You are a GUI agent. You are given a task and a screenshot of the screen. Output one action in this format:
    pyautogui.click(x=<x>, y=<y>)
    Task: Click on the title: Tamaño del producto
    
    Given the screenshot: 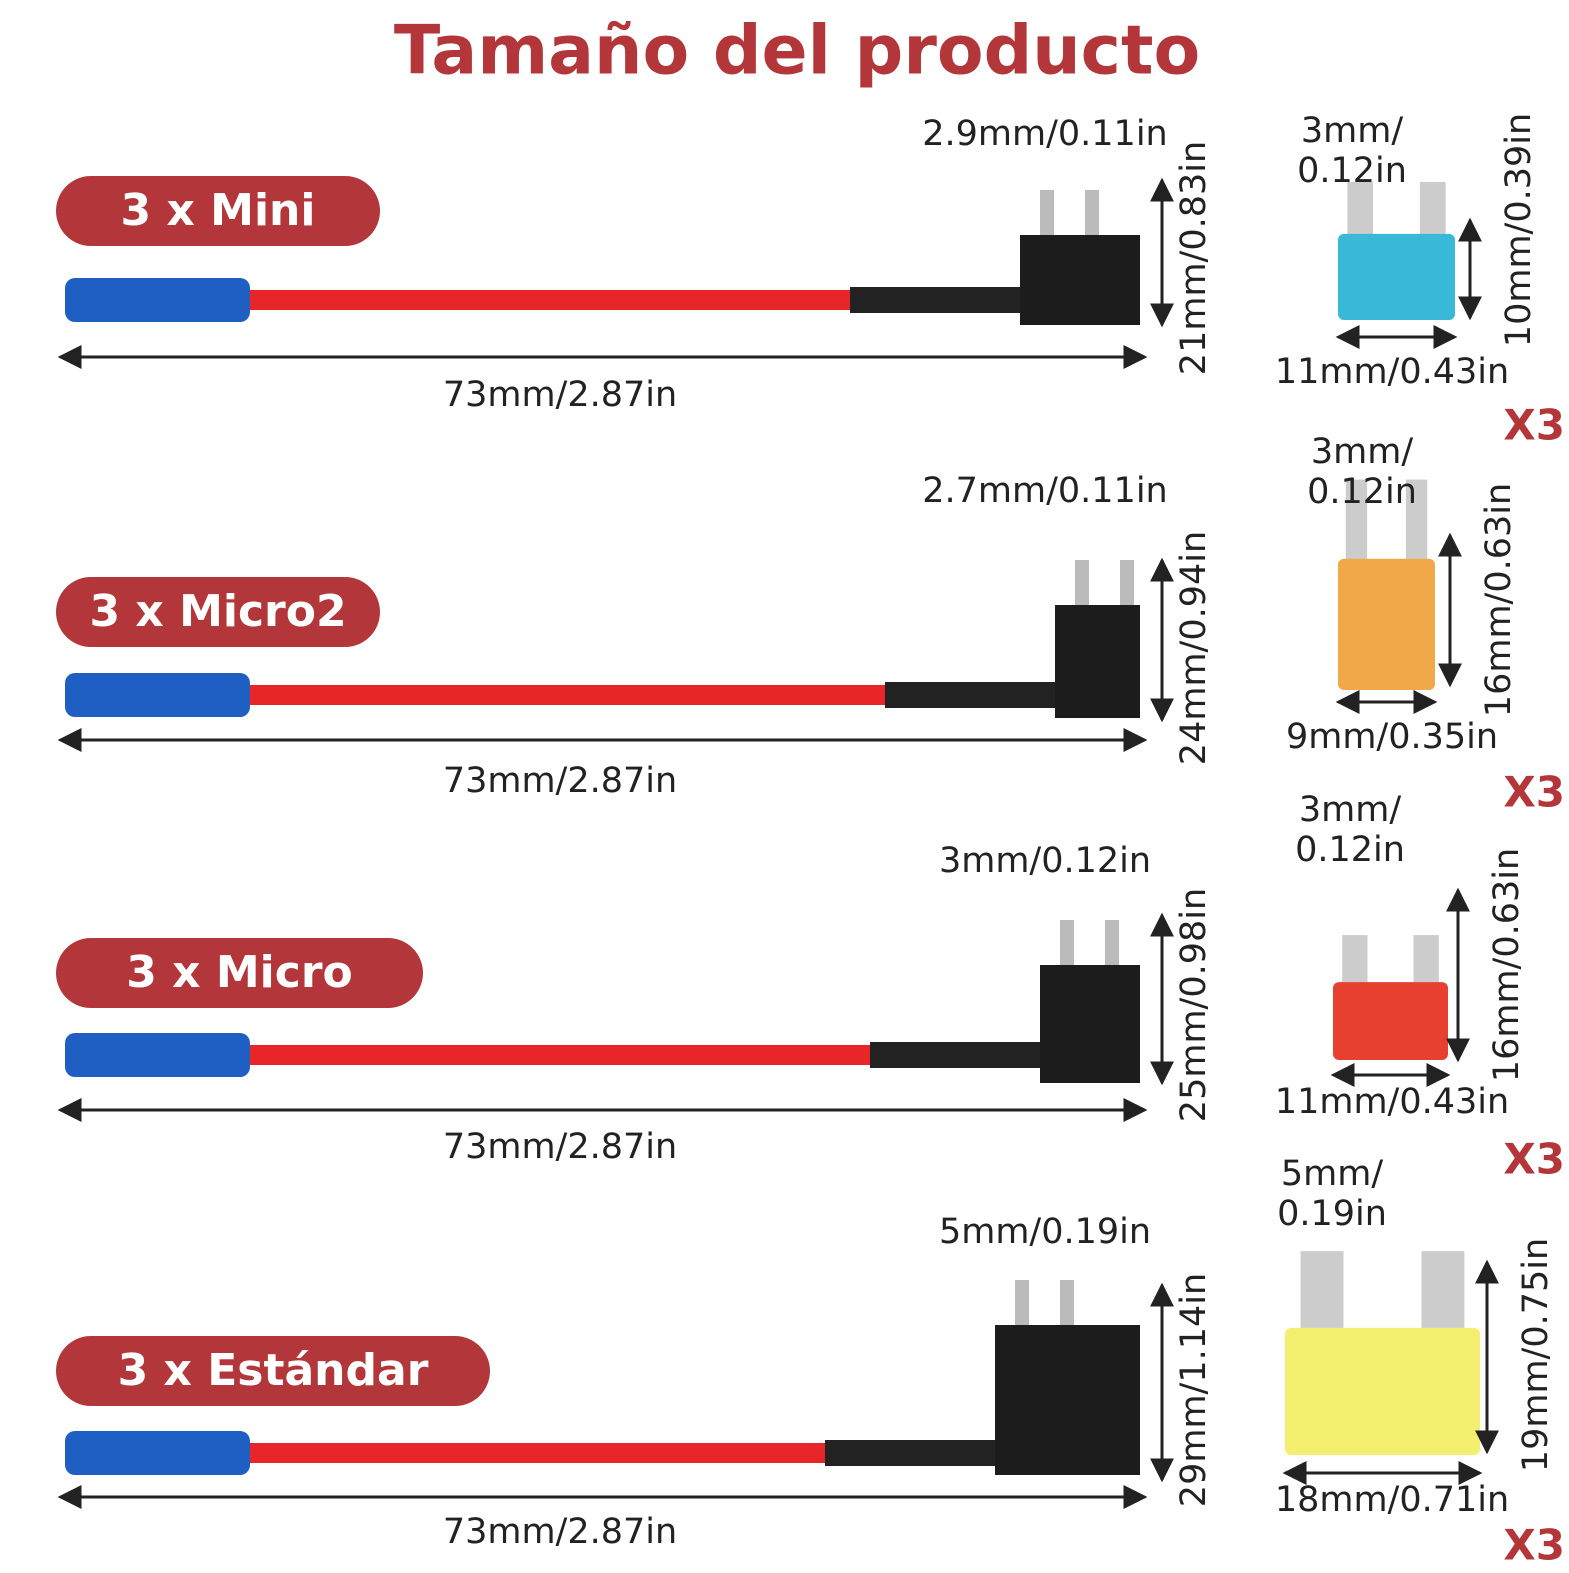 What is the action you would take?
    pyautogui.click(x=797, y=51)
    